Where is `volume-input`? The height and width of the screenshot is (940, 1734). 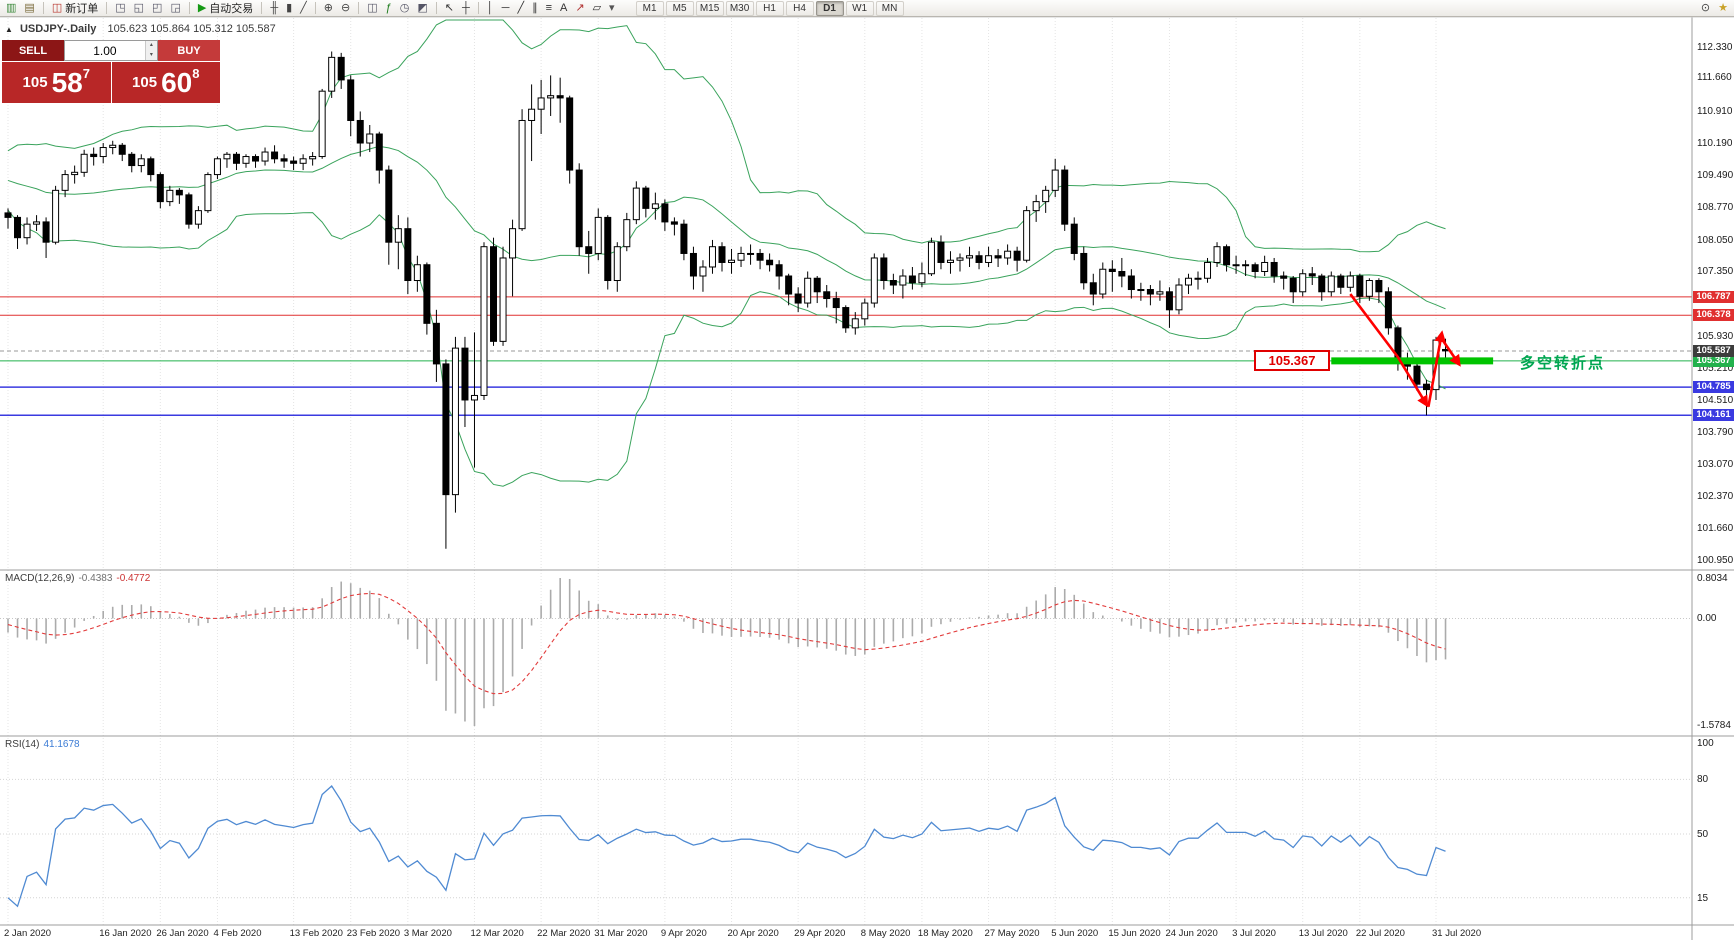 volume-input is located at coordinates (105, 50).